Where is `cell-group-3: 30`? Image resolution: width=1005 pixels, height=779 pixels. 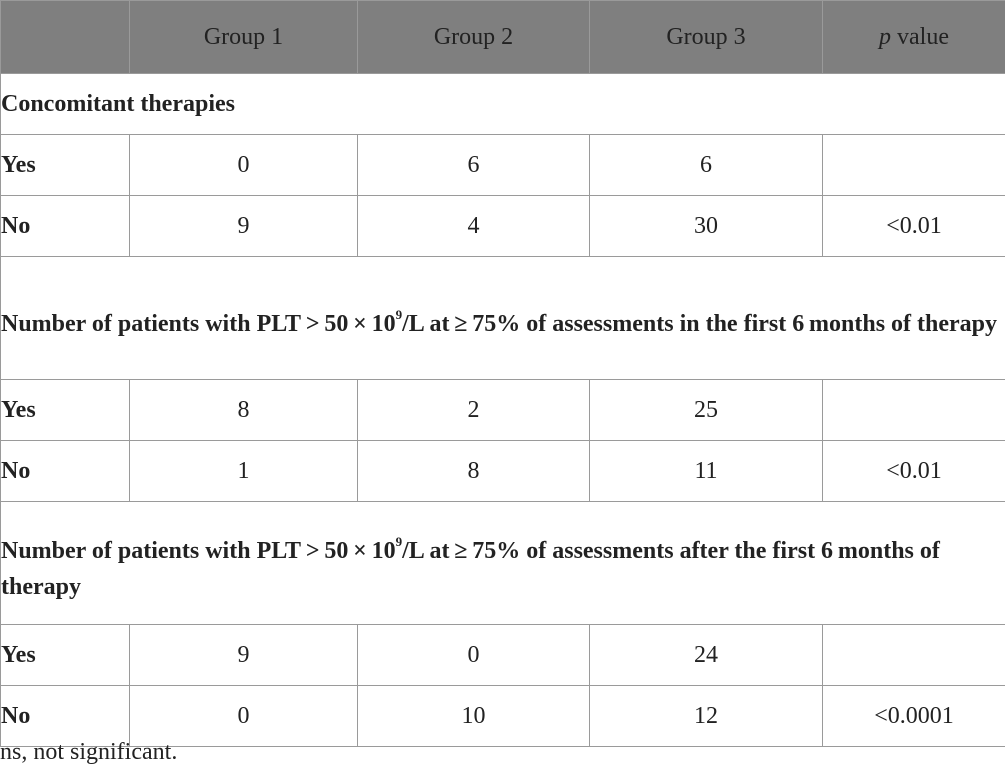 cell-group-3: 30 is located at coordinates (706, 226).